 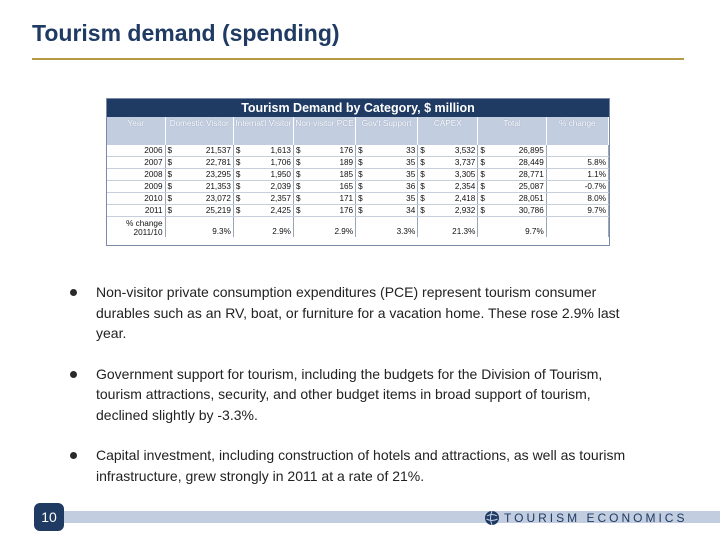 What do you see at coordinates (136, 186) in the screenshot?
I see `year-cell: 2009` at bounding box center [136, 186].